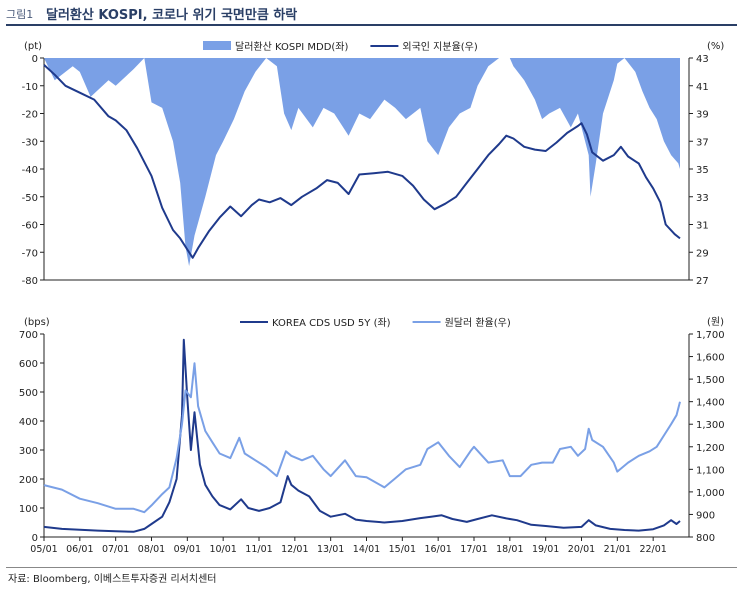 The width and height of the screenshot is (743, 591). What do you see at coordinates (652, 549) in the screenshot?
I see `panel2-x-tick-label: 22/01` at bounding box center [652, 549].